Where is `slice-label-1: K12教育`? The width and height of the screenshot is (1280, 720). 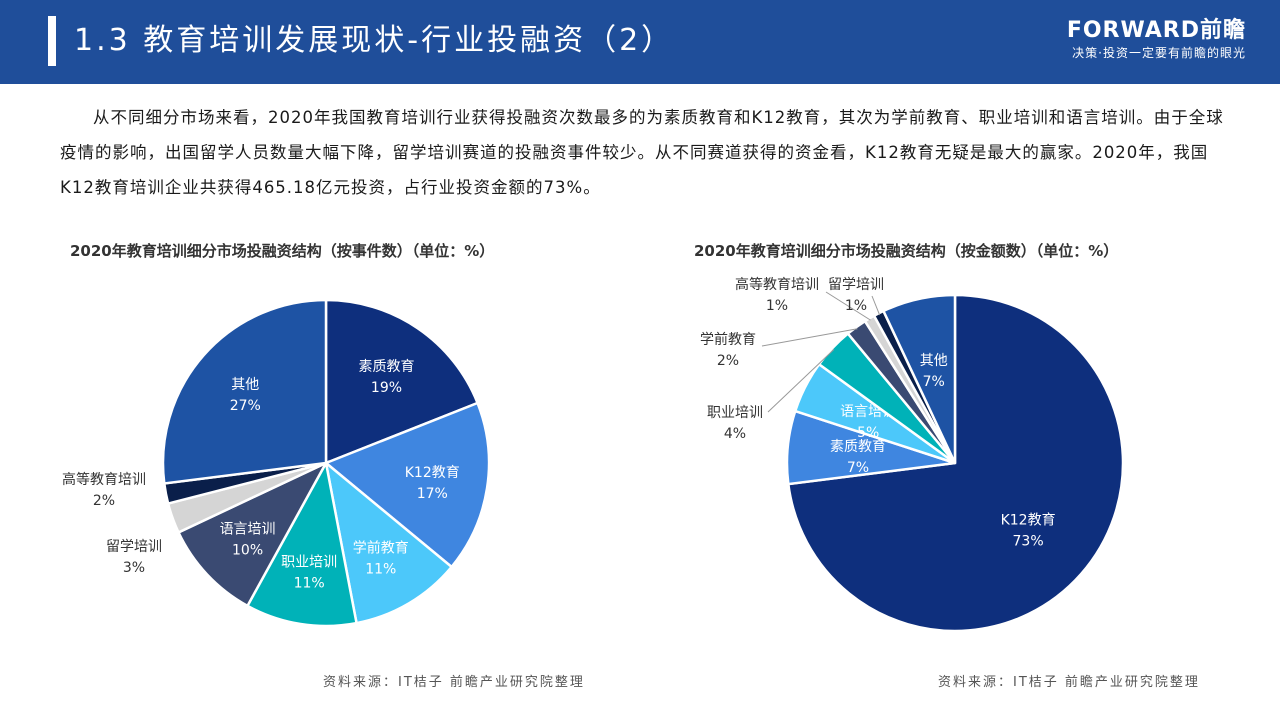 slice-label-1: K12教育 is located at coordinates (432, 473).